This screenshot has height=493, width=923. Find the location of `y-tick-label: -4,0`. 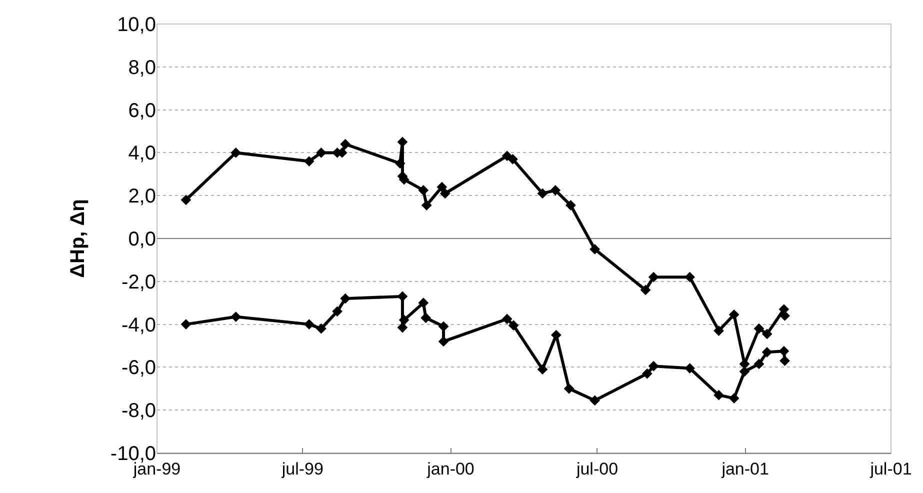

y-tick-label: -4,0 is located at coordinates (139, 325).